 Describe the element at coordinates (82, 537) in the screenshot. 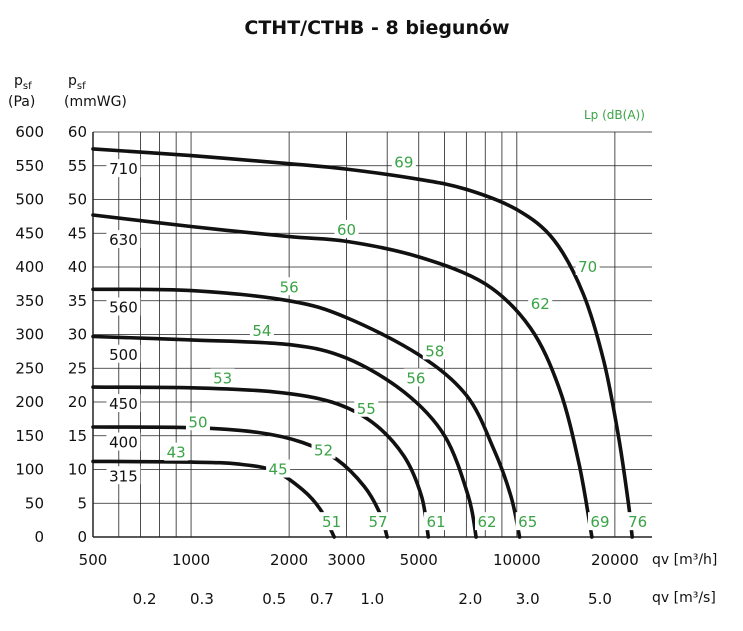

I see `y2-tick-label: 0` at that location.